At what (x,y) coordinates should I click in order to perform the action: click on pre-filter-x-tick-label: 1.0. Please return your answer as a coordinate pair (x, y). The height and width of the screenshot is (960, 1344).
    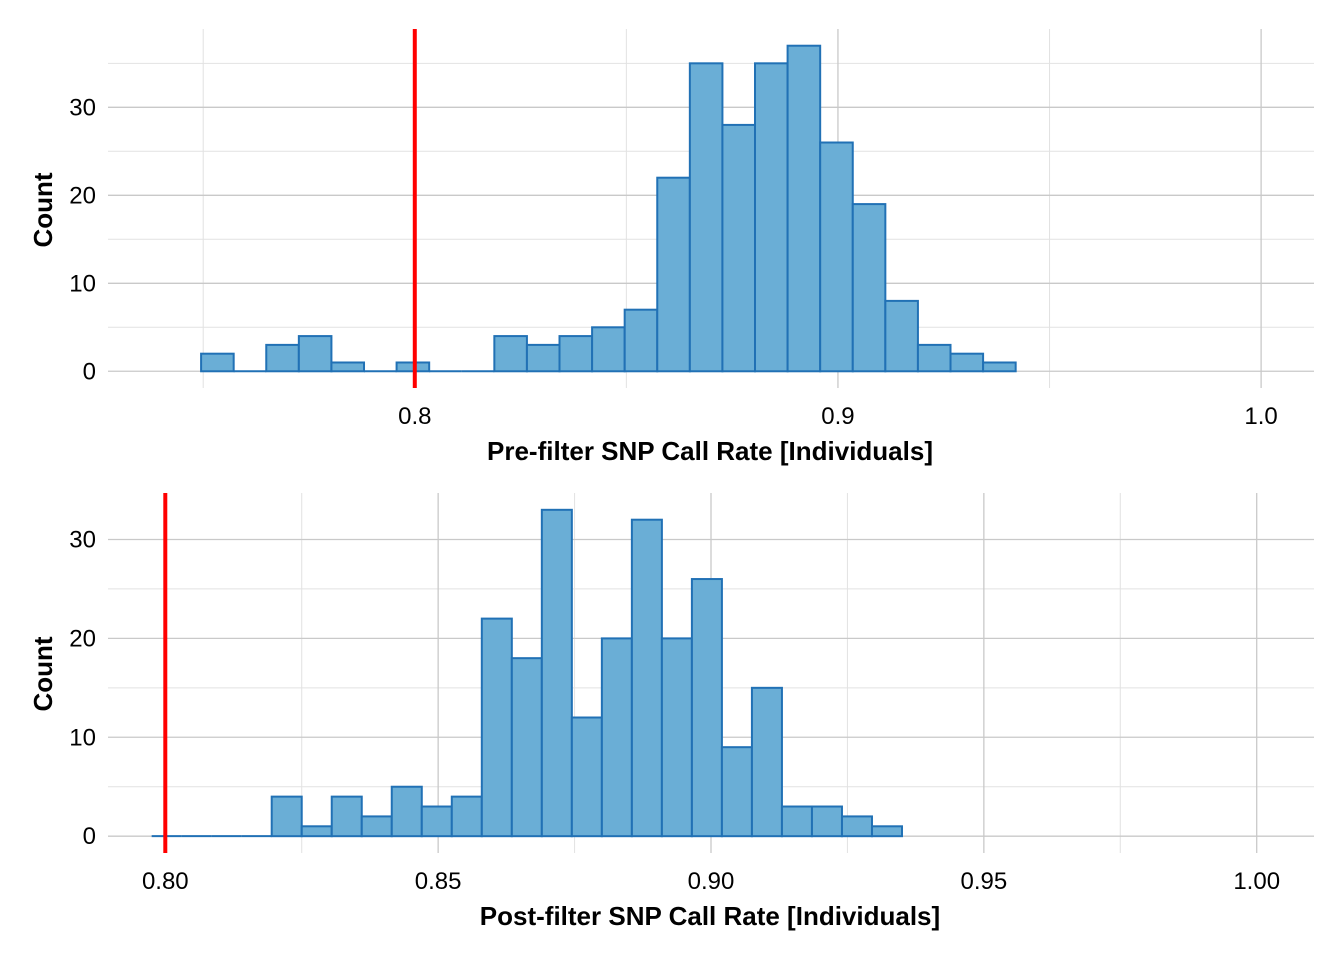
    Looking at the image, I should click on (1260, 416).